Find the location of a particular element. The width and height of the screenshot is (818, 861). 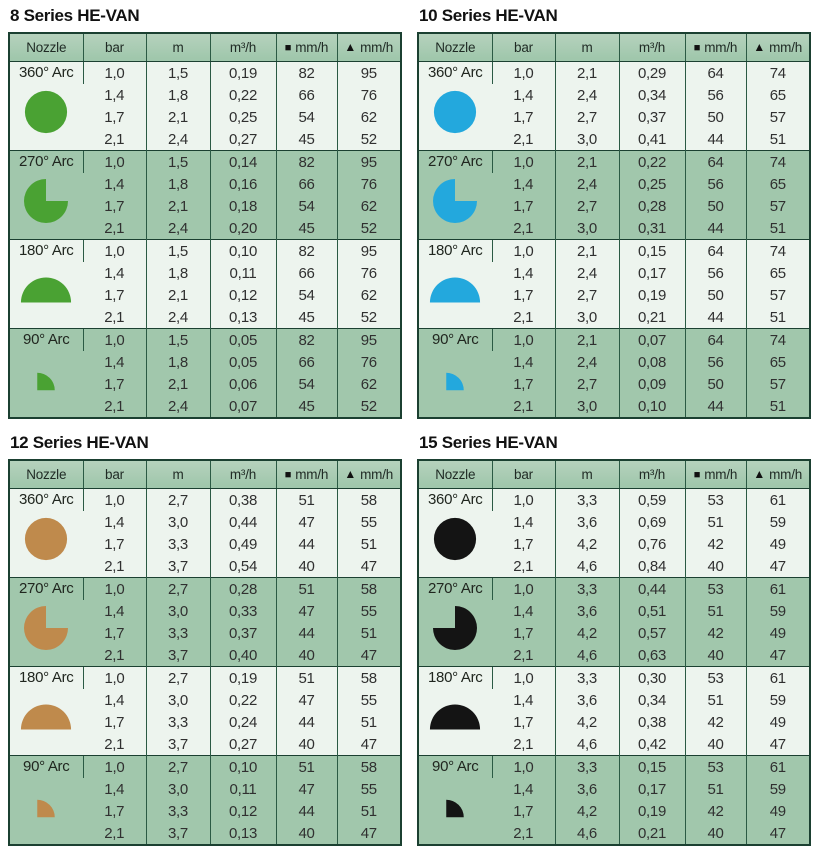

series-title: 12 Series HE-VAN is located at coordinates (79, 442).